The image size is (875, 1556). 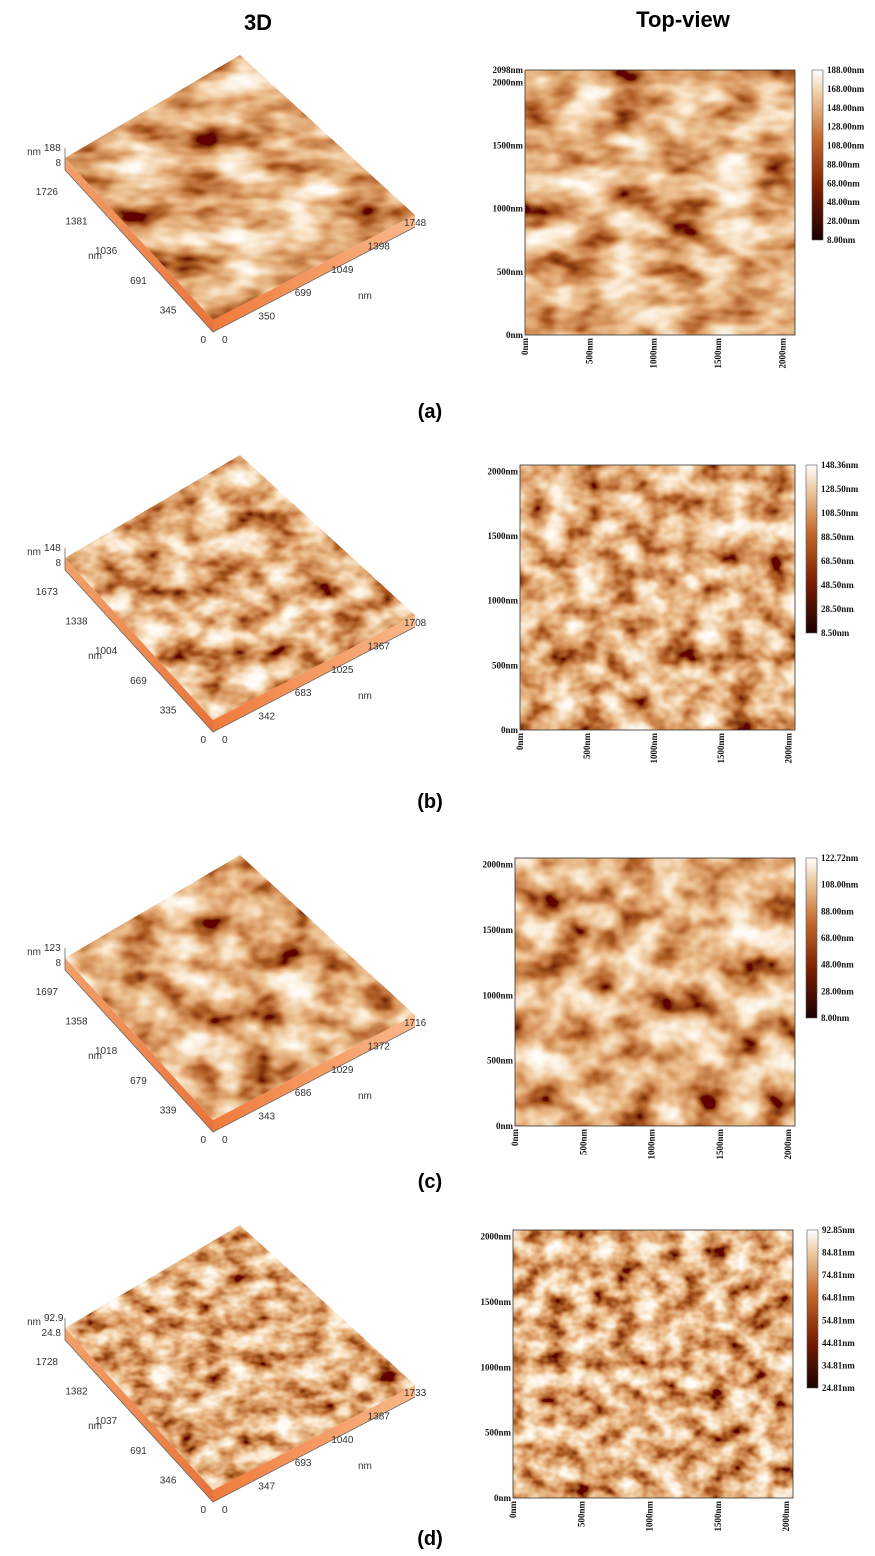 I want to click on colorbar-label: 168.00nm, so click(x=846, y=89).